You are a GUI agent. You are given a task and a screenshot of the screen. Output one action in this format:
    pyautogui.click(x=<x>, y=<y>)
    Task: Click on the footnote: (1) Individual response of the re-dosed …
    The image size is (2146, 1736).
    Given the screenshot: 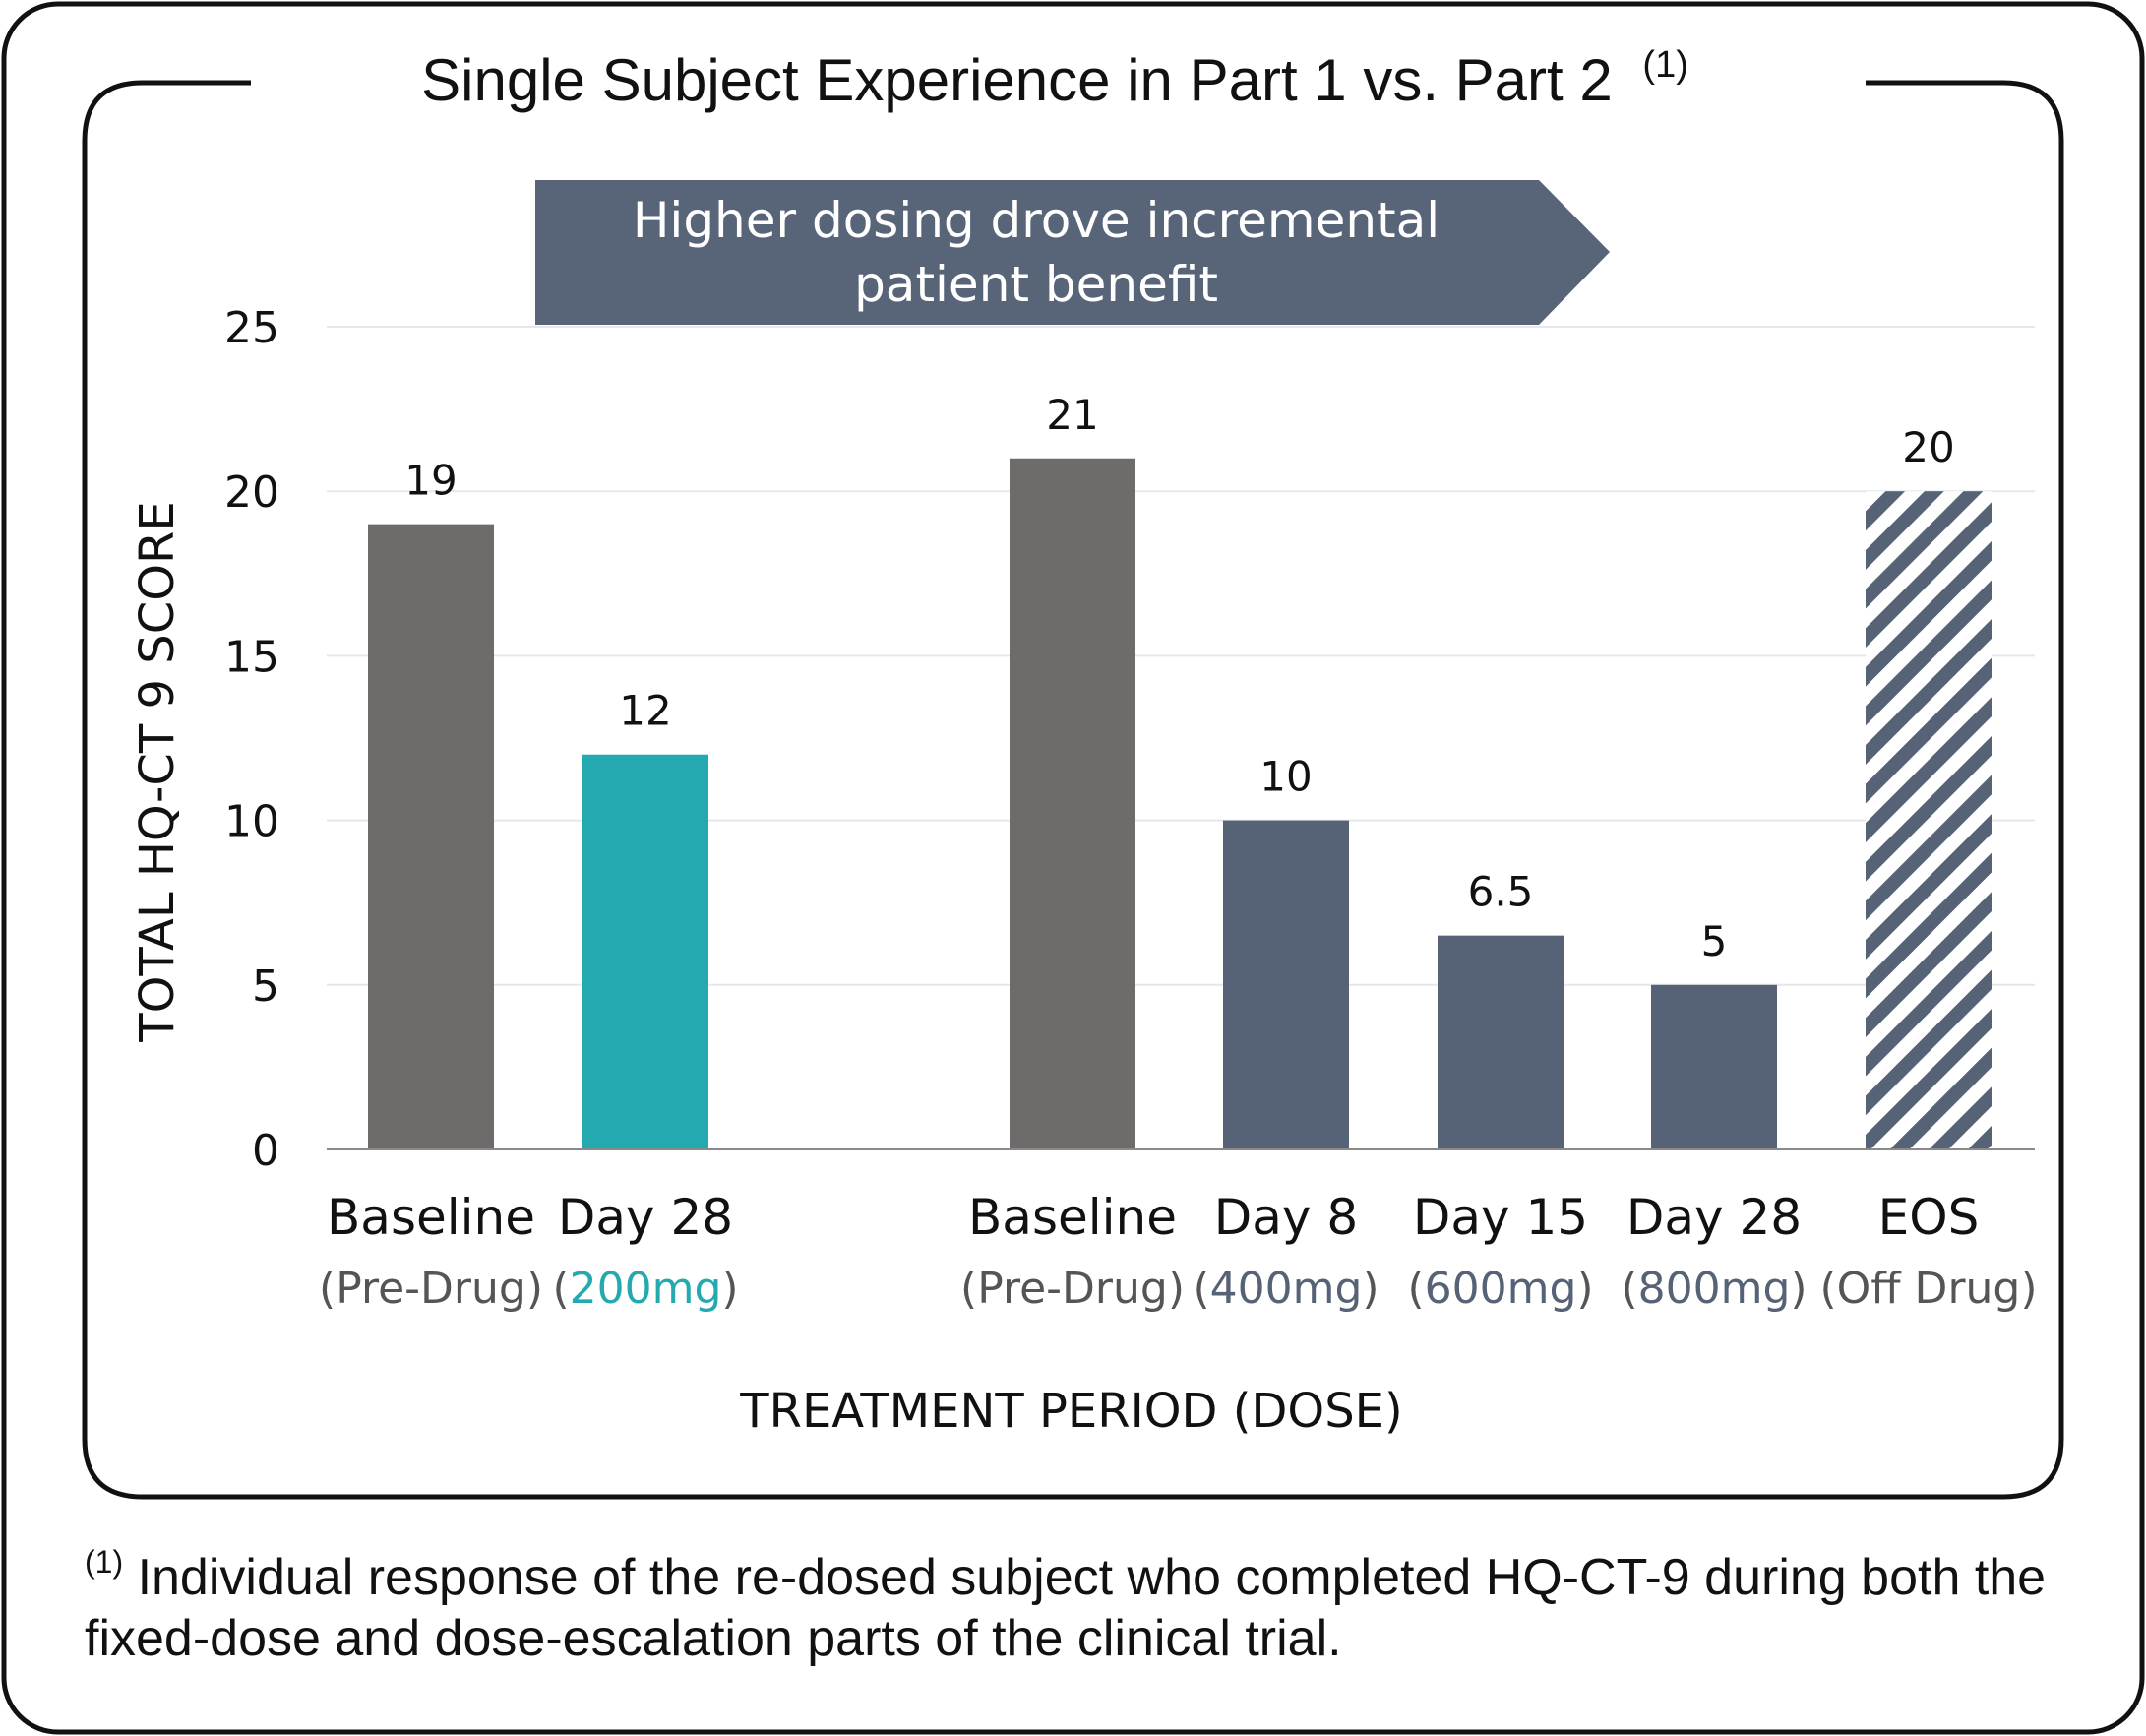 What is the action you would take?
    pyautogui.click(x=1088, y=1606)
    